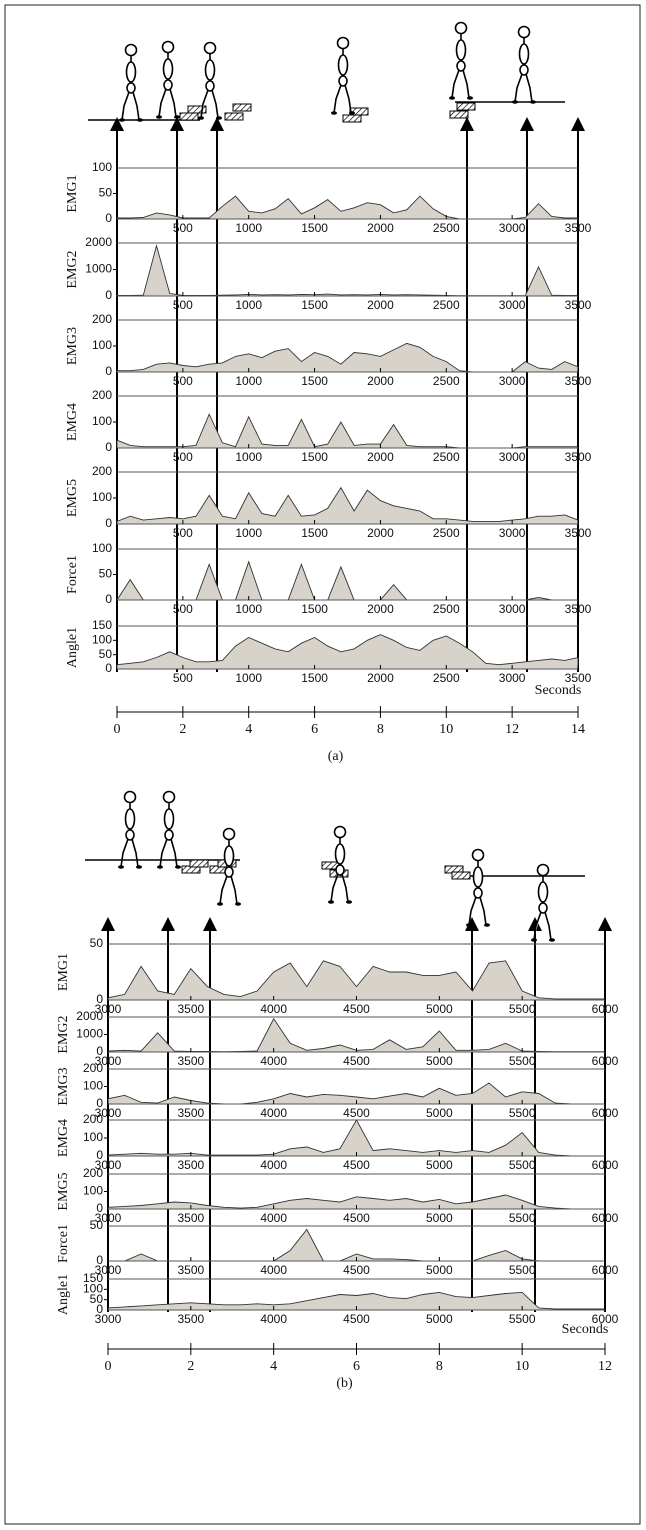 The height and width of the screenshot is (1530, 646). What do you see at coordinates (72, 574) in the screenshot?
I see `y-axis-label: Force1` at bounding box center [72, 574].